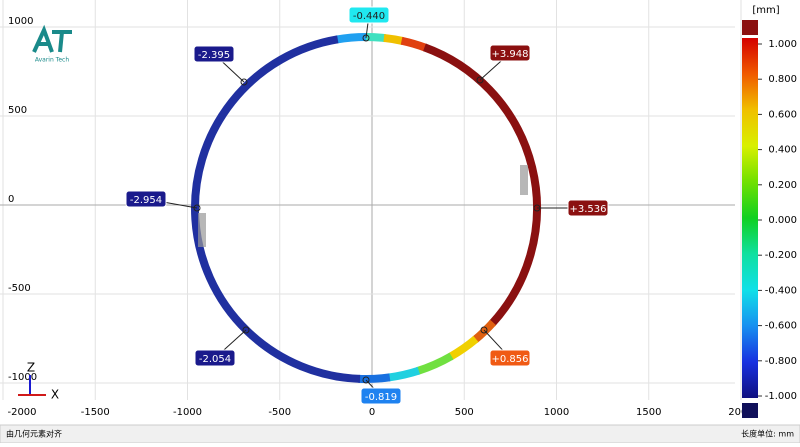 The height and width of the screenshot is (447, 800). I want to click on callout-label: +0.856, so click(509, 359).